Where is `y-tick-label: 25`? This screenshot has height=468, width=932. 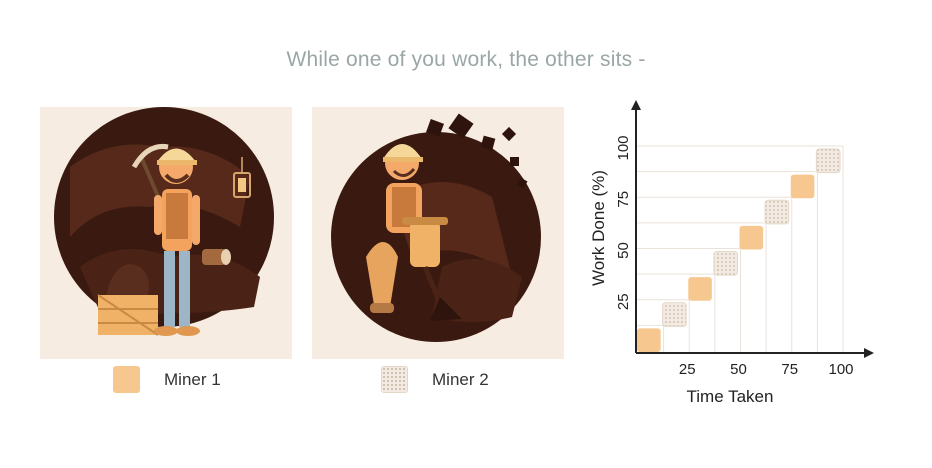
y-tick-label: 25 is located at coordinates (623, 301).